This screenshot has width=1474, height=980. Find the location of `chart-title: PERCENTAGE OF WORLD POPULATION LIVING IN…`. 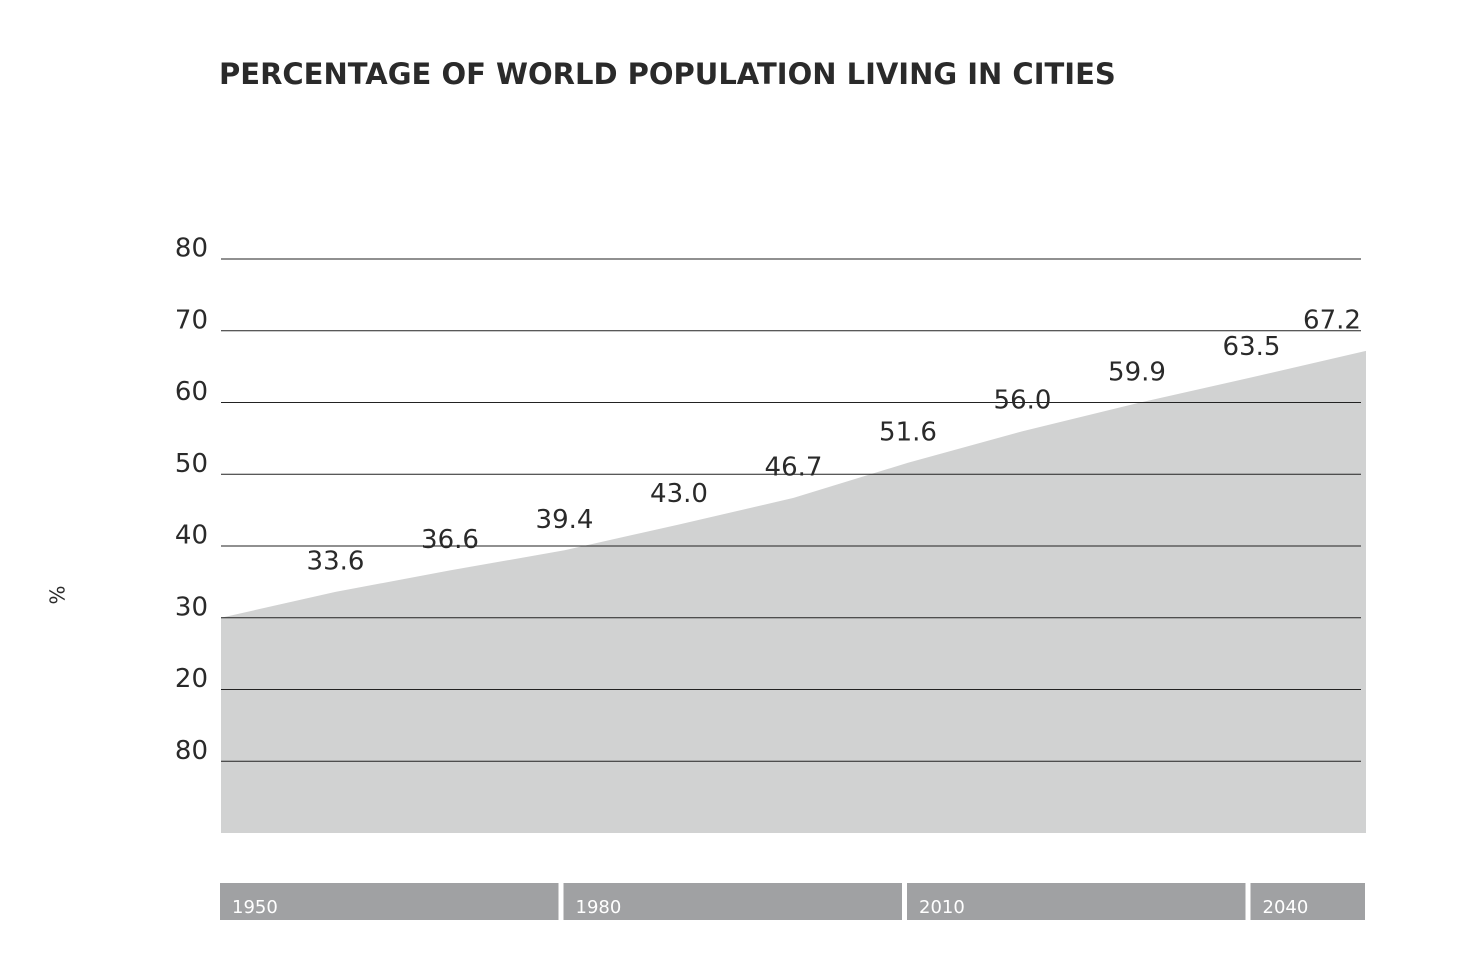

chart-title: PERCENTAGE OF WORLD POPULATION LIVING IN… is located at coordinates (667, 74).